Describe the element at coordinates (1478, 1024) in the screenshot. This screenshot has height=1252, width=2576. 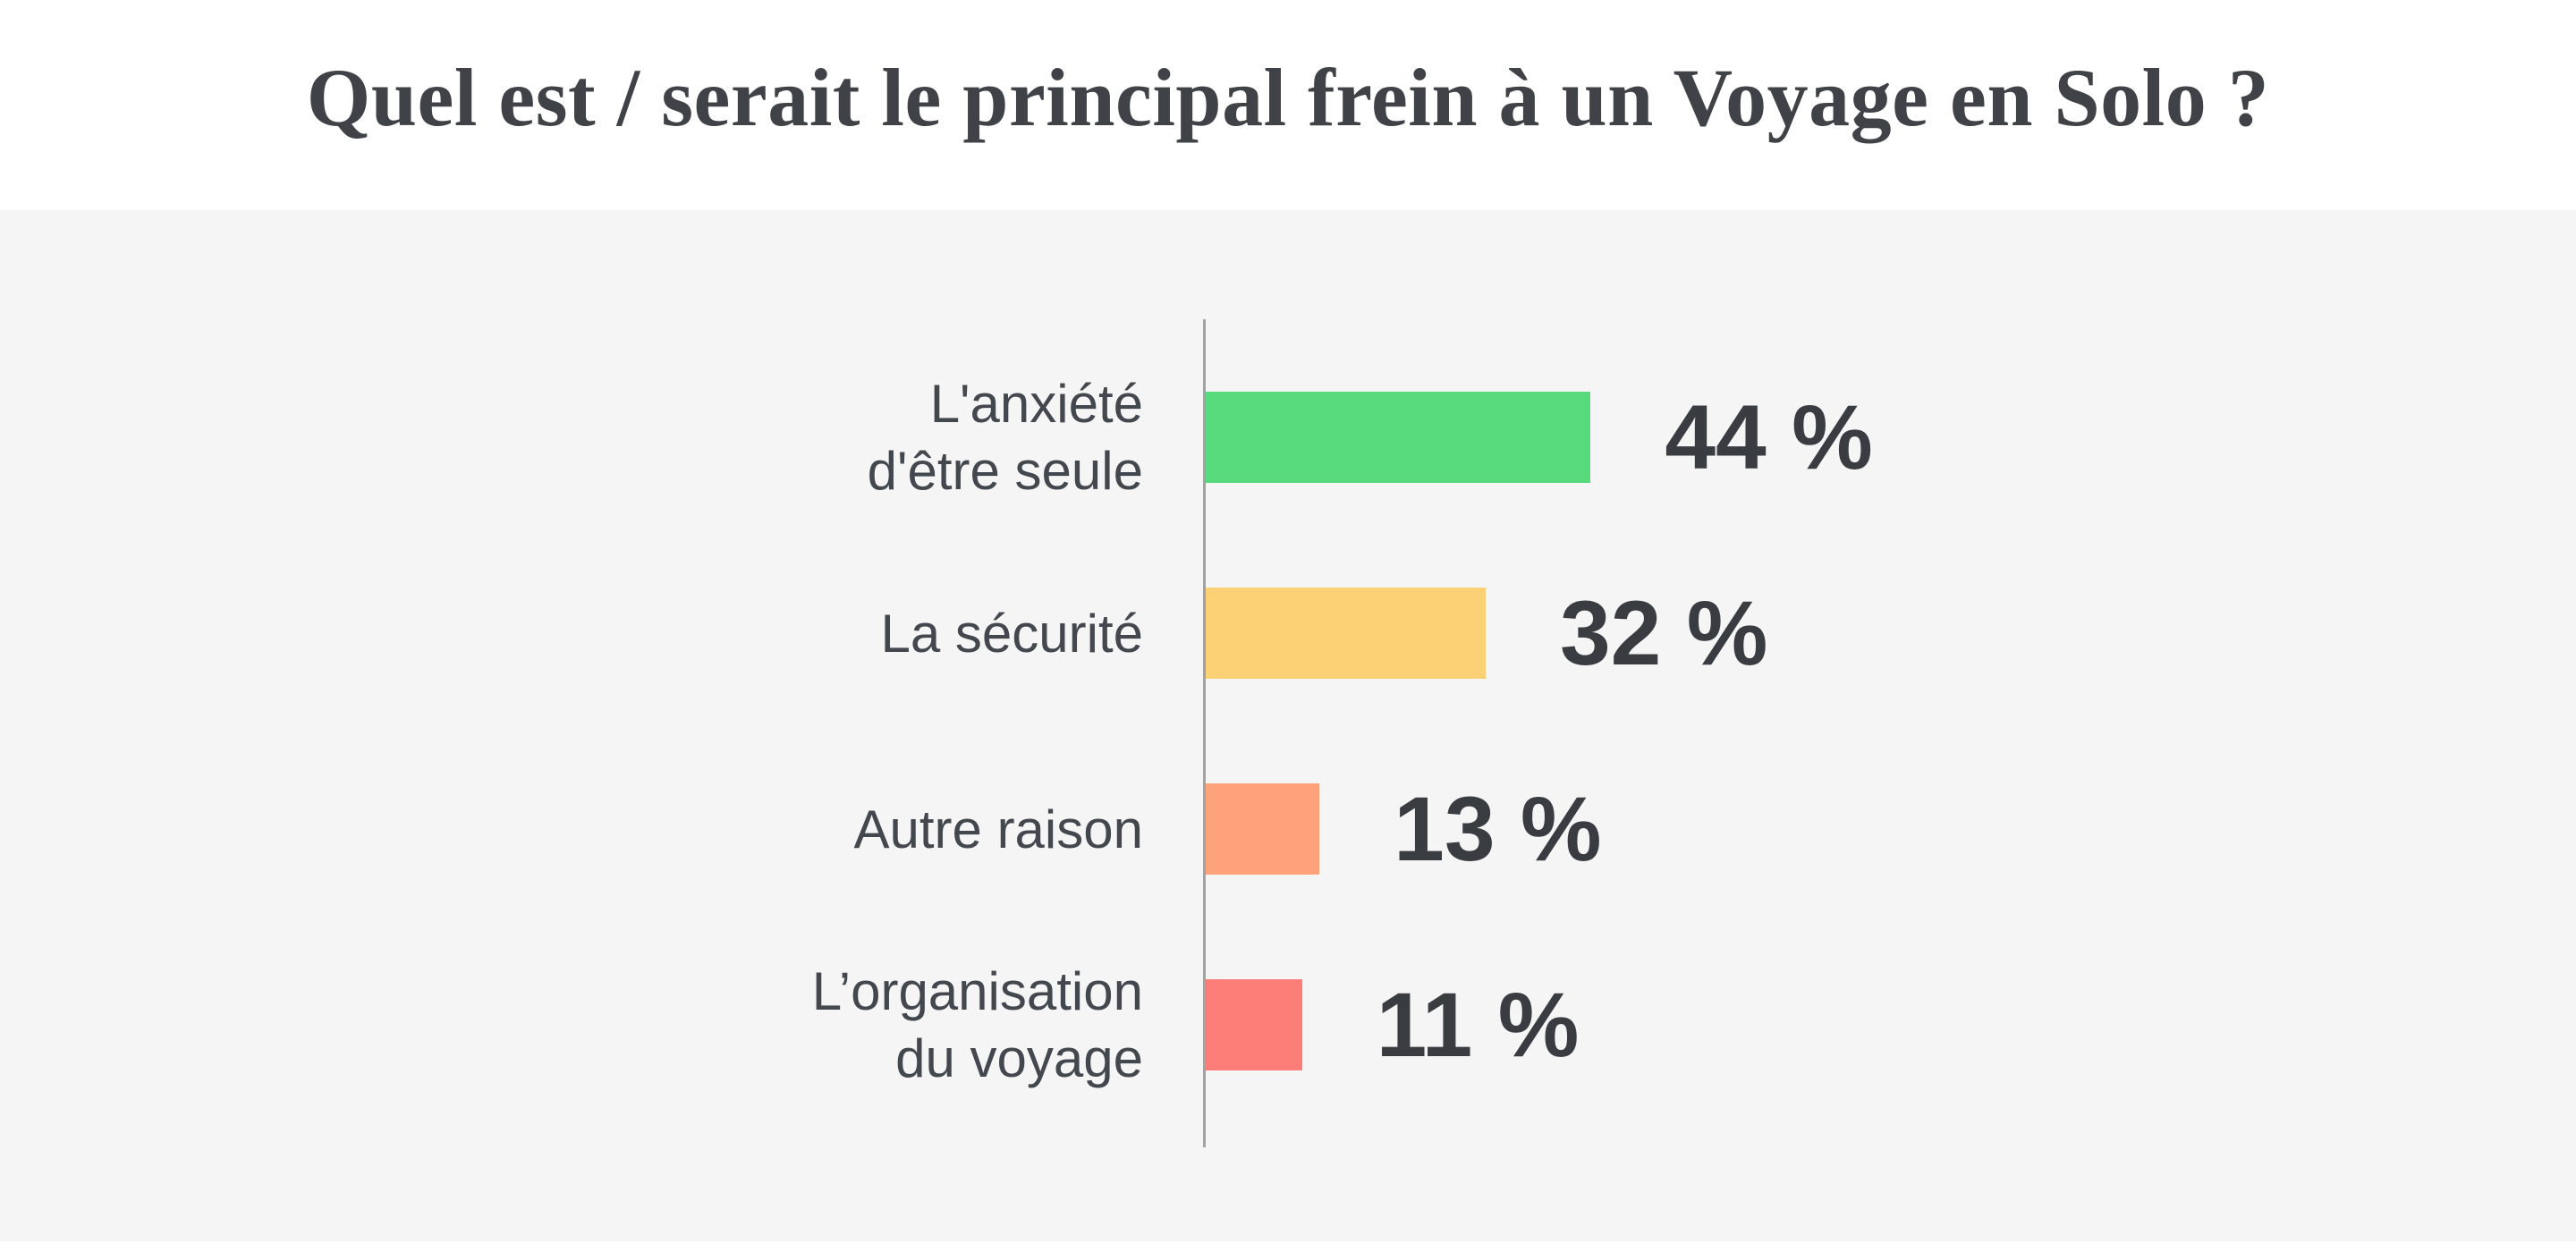
I see `bar-value: 11 %` at that location.